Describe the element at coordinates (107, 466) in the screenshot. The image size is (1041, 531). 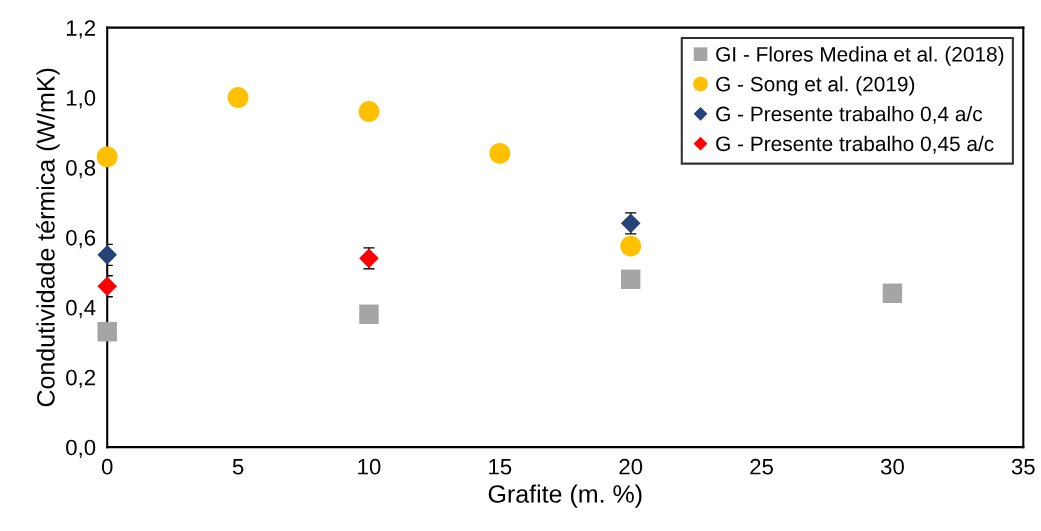
I see `x-tick-label: 0` at that location.